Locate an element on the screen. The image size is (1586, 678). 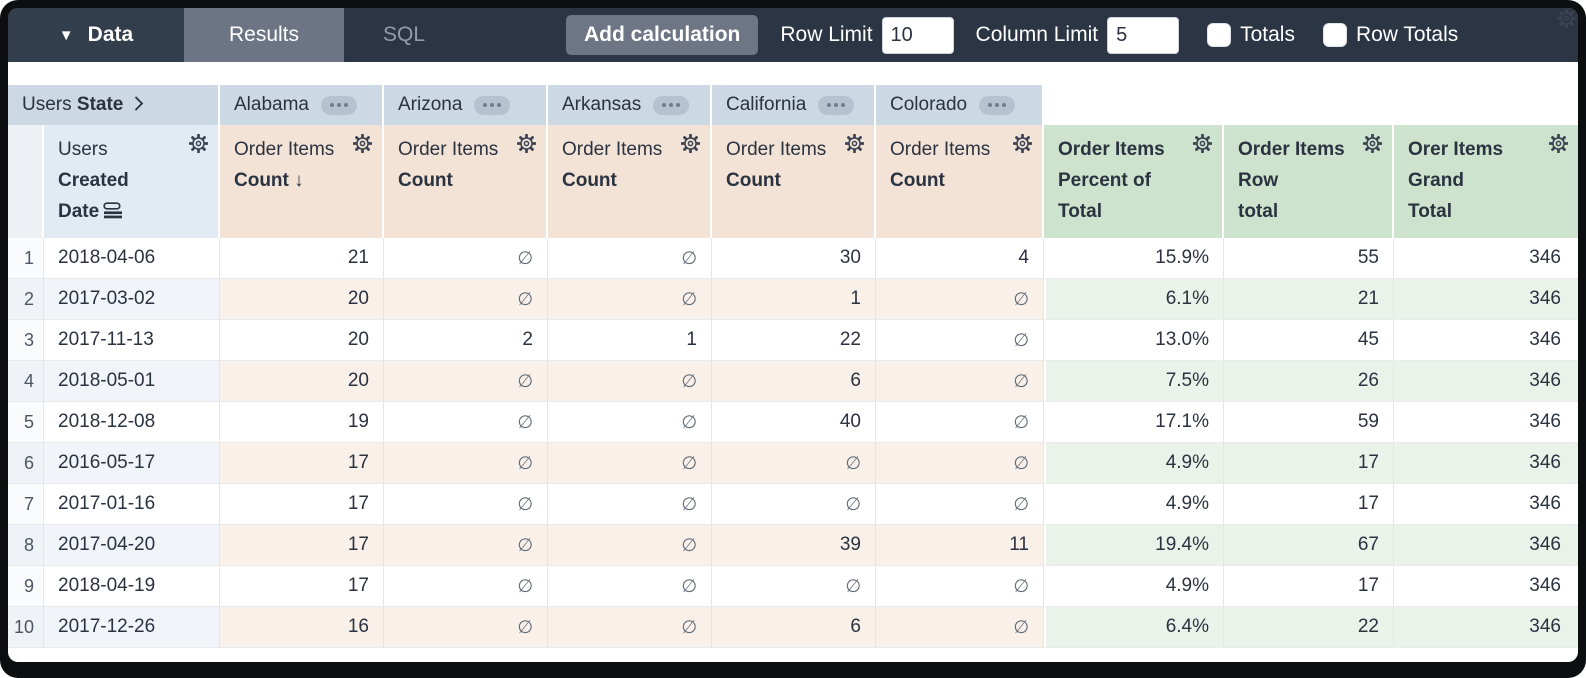
measure-cell: 40 is located at coordinates (794, 422).